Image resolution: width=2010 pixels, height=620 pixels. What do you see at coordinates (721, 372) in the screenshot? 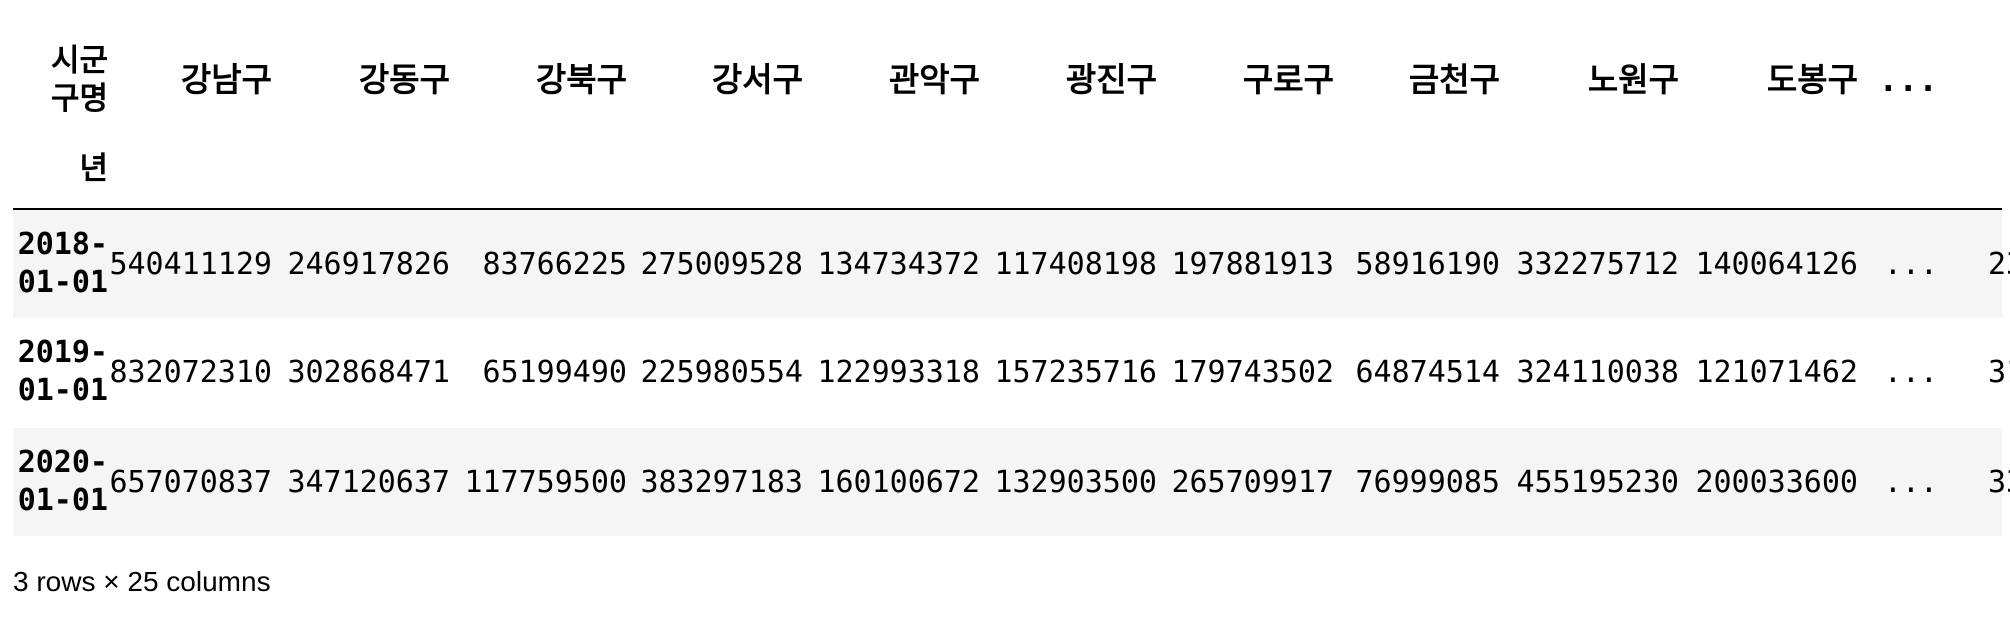
I see `table-cell: 225980554` at bounding box center [721, 372].